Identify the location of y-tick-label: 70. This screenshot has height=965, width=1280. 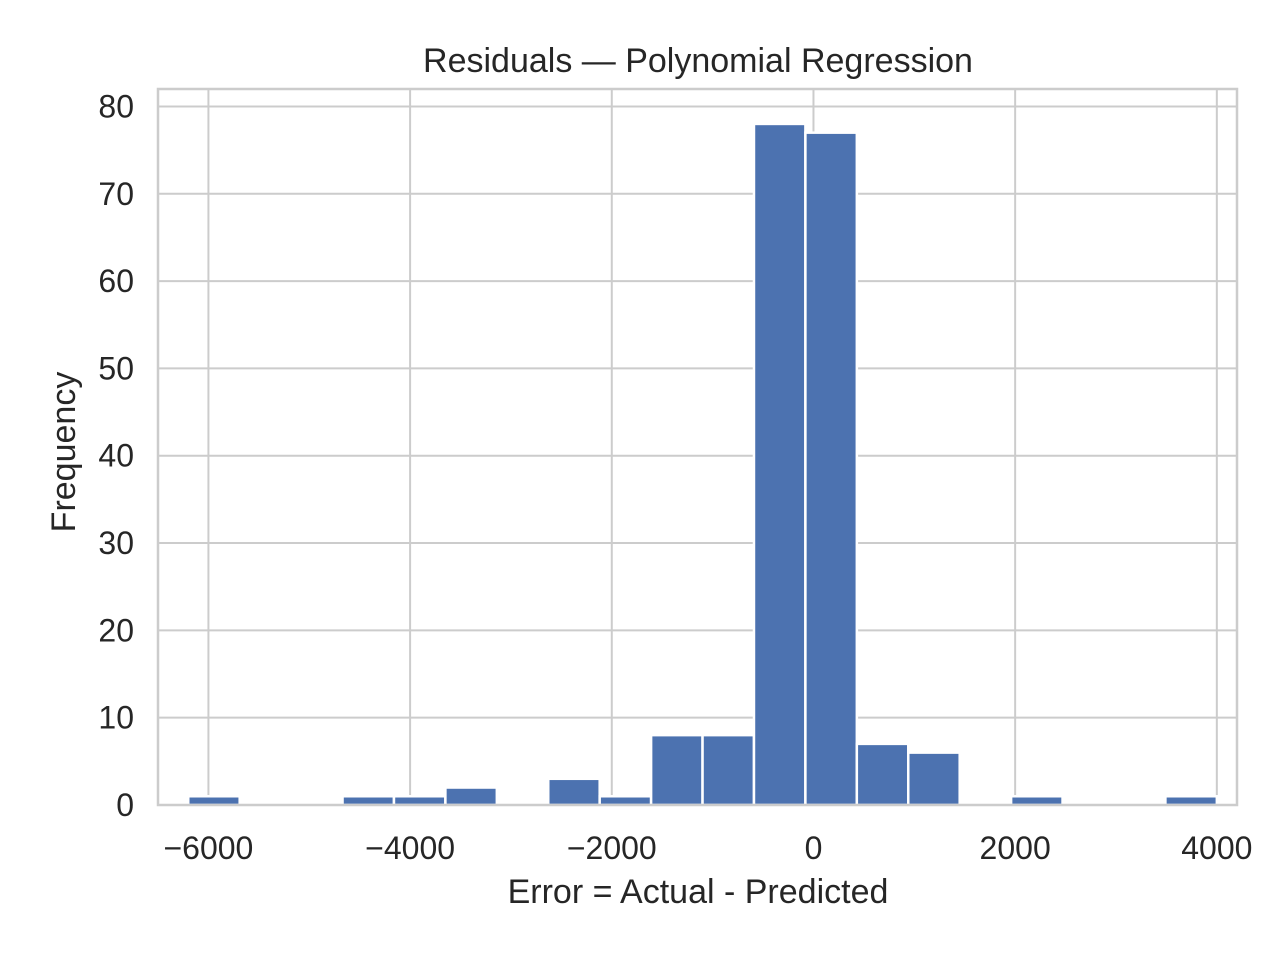
(116, 194).